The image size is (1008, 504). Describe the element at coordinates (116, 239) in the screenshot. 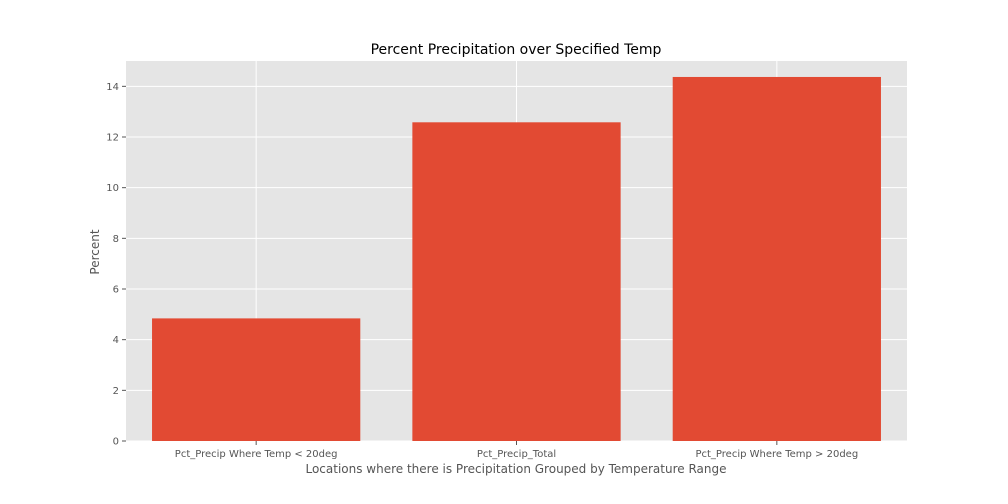

I see `y-tick-label: 8` at that location.